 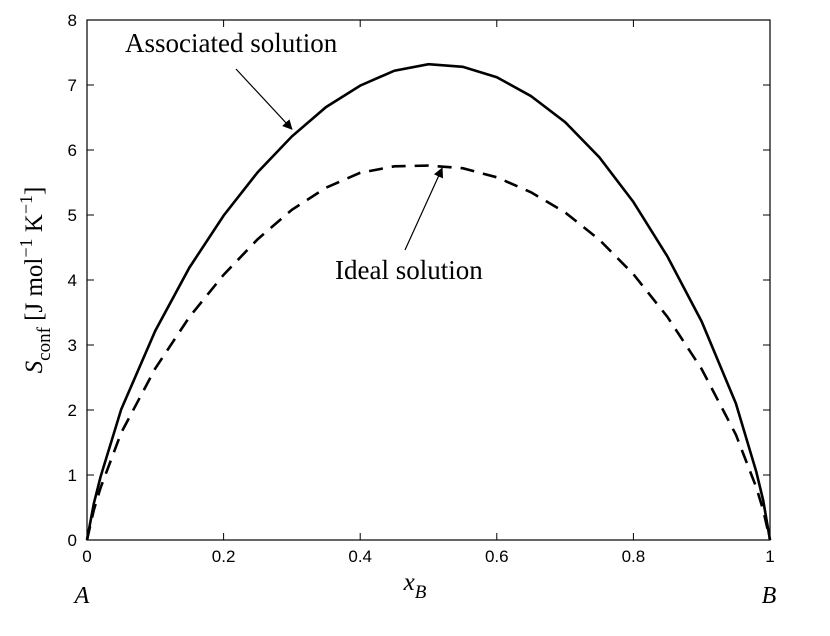 What do you see at coordinates (72, 345) in the screenshot?
I see `y-tick-label: 3` at bounding box center [72, 345].